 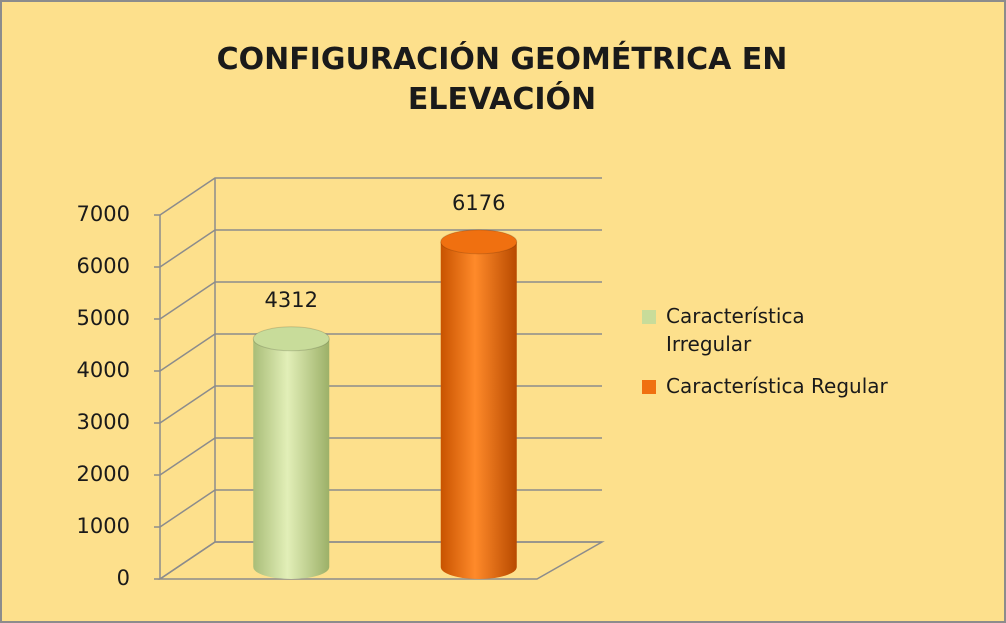 What do you see at coordinates (777, 386) in the screenshot?
I see `legend-label: Característica Regular` at bounding box center [777, 386].